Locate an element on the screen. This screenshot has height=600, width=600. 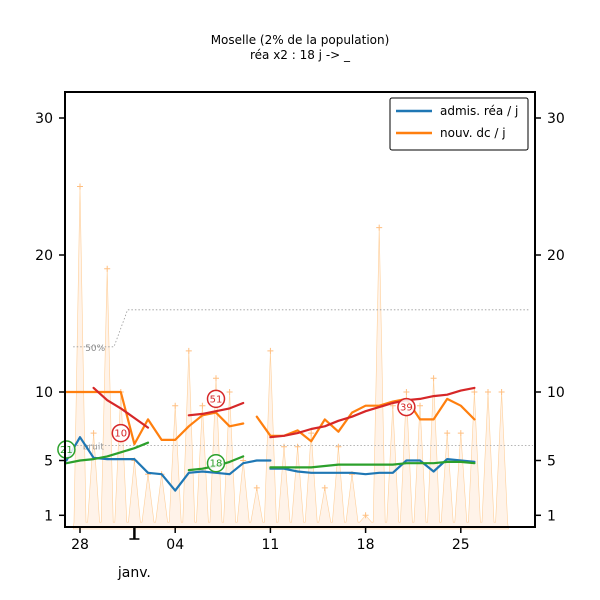
legend-label-rea: admis. réa / j is located at coordinates (479, 111).